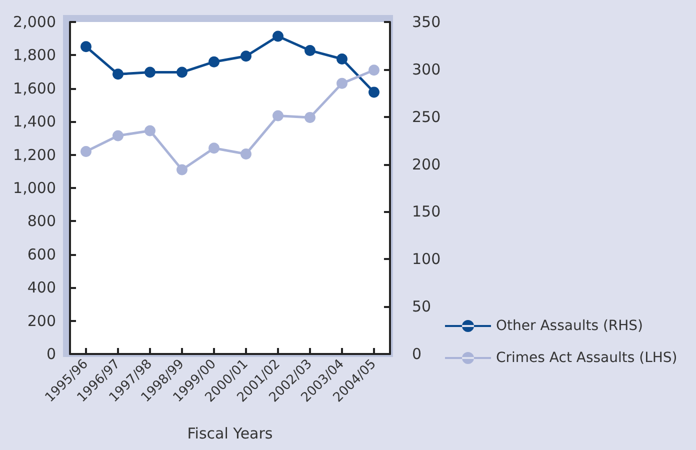 The image size is (696, 450). Describe the element at coordinates (426, 259) in the screenshot. I see `y2-tick-label: 100` at that location.